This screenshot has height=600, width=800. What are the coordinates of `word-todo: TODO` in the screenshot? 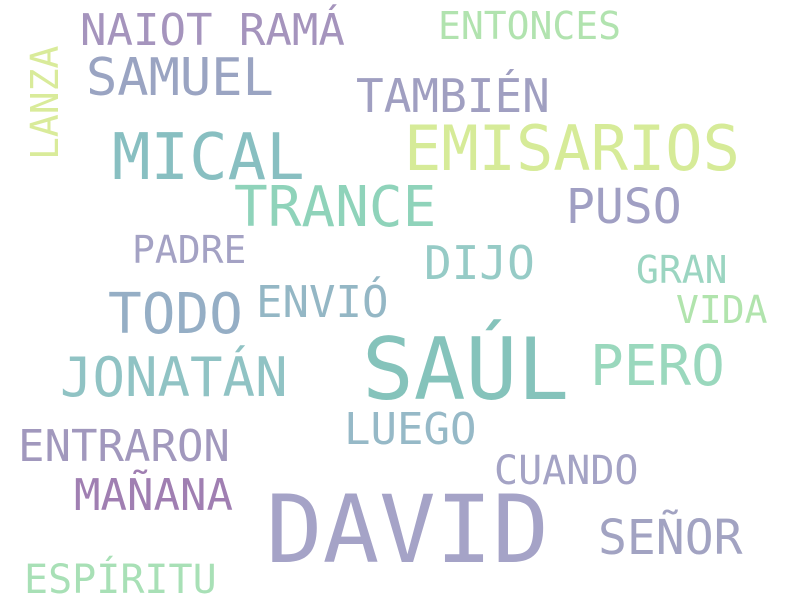 It's located at (175, 314).